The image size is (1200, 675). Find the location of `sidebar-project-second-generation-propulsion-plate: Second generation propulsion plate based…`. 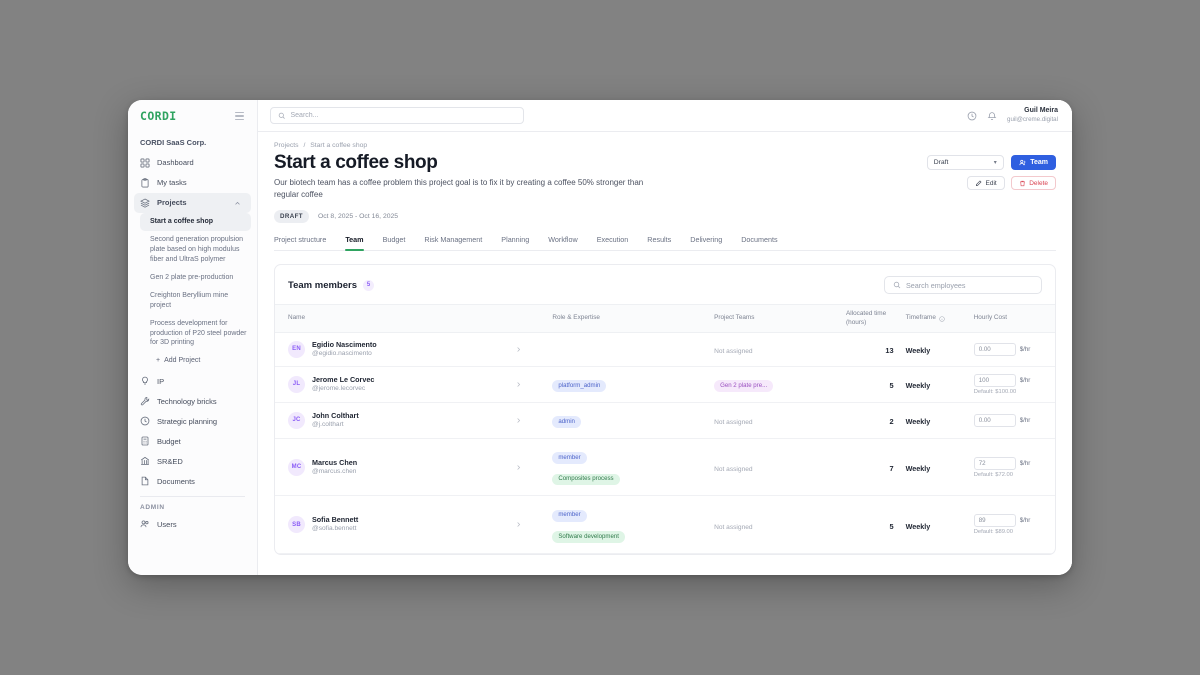

sidebar-project-second-generation-propulsion-plate: Second generation propulsion plate based… is located at coordinates (197, 249).